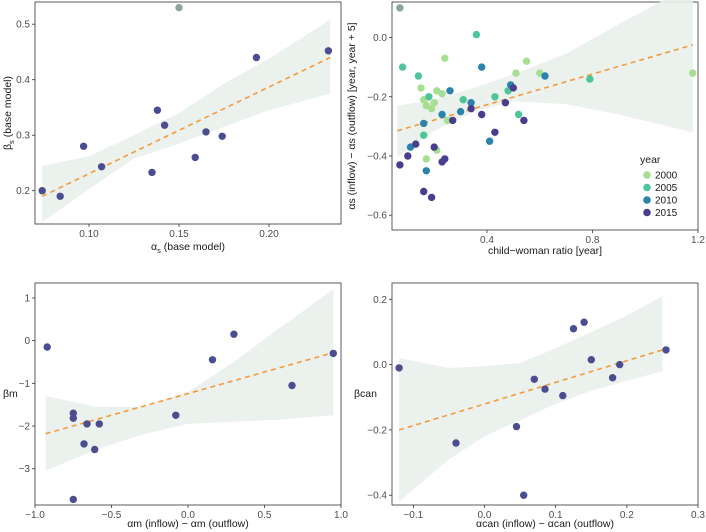 This screenshot has width=706, height=532. What do you see at coordinates (23, 25) in the screenshot?
I see `p1-y-tick-label: 0.5` at bounding box center [23, 25].